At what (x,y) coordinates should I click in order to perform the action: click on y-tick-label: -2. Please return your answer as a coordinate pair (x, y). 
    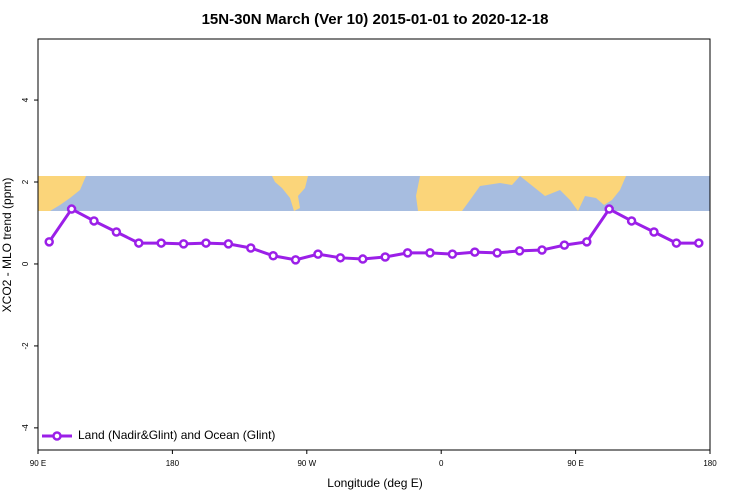
    Looking at the image, I should click on (25, 346).